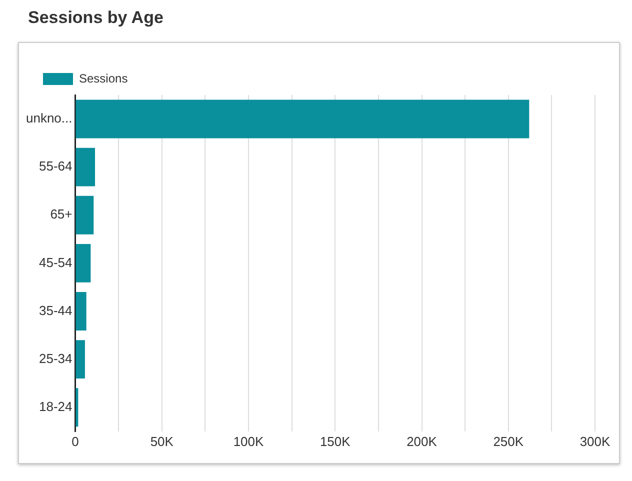  I want to click on x-tick-label: 50K, so click(162, 441).